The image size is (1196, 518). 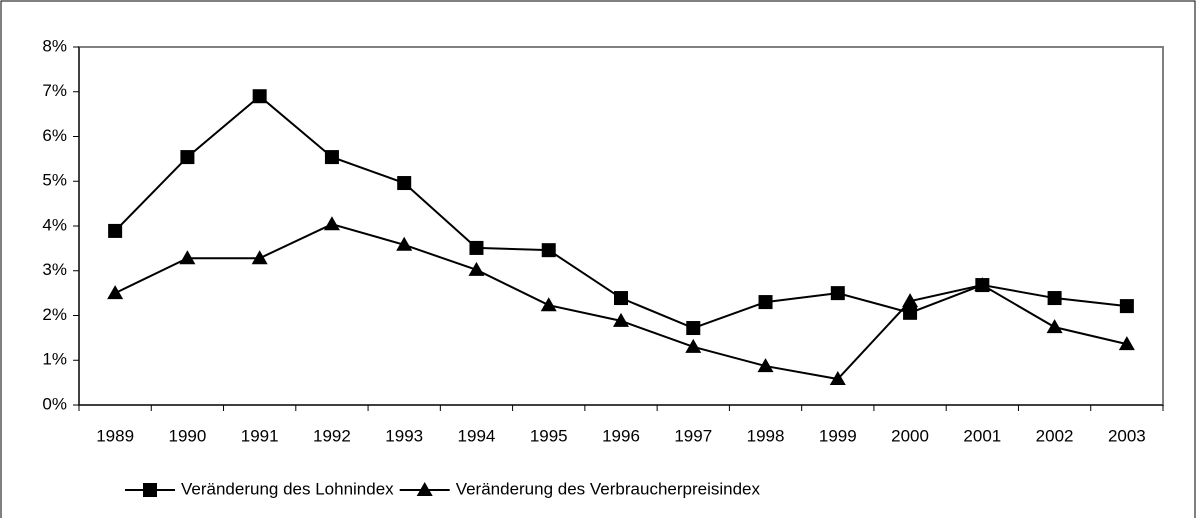 What do you see at coordinates (608, 488) in the screenshot?
I see `legend-label: Veränderung des Verbraucherpreisindex` at bounding box center [608, 488].